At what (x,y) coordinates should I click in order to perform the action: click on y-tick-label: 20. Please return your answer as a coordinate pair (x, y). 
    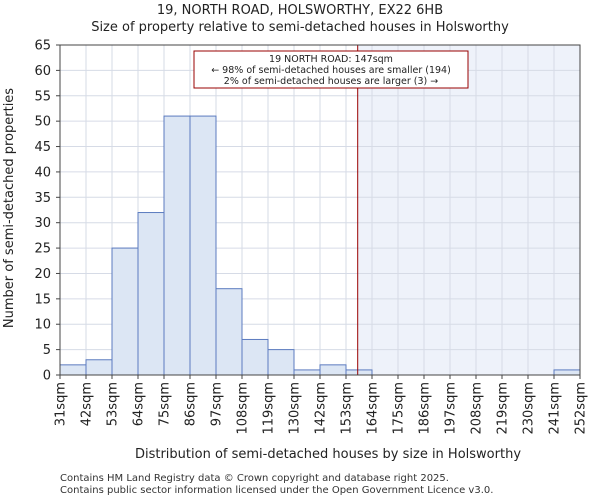
    Looking at the image, I should click on (42, 274).